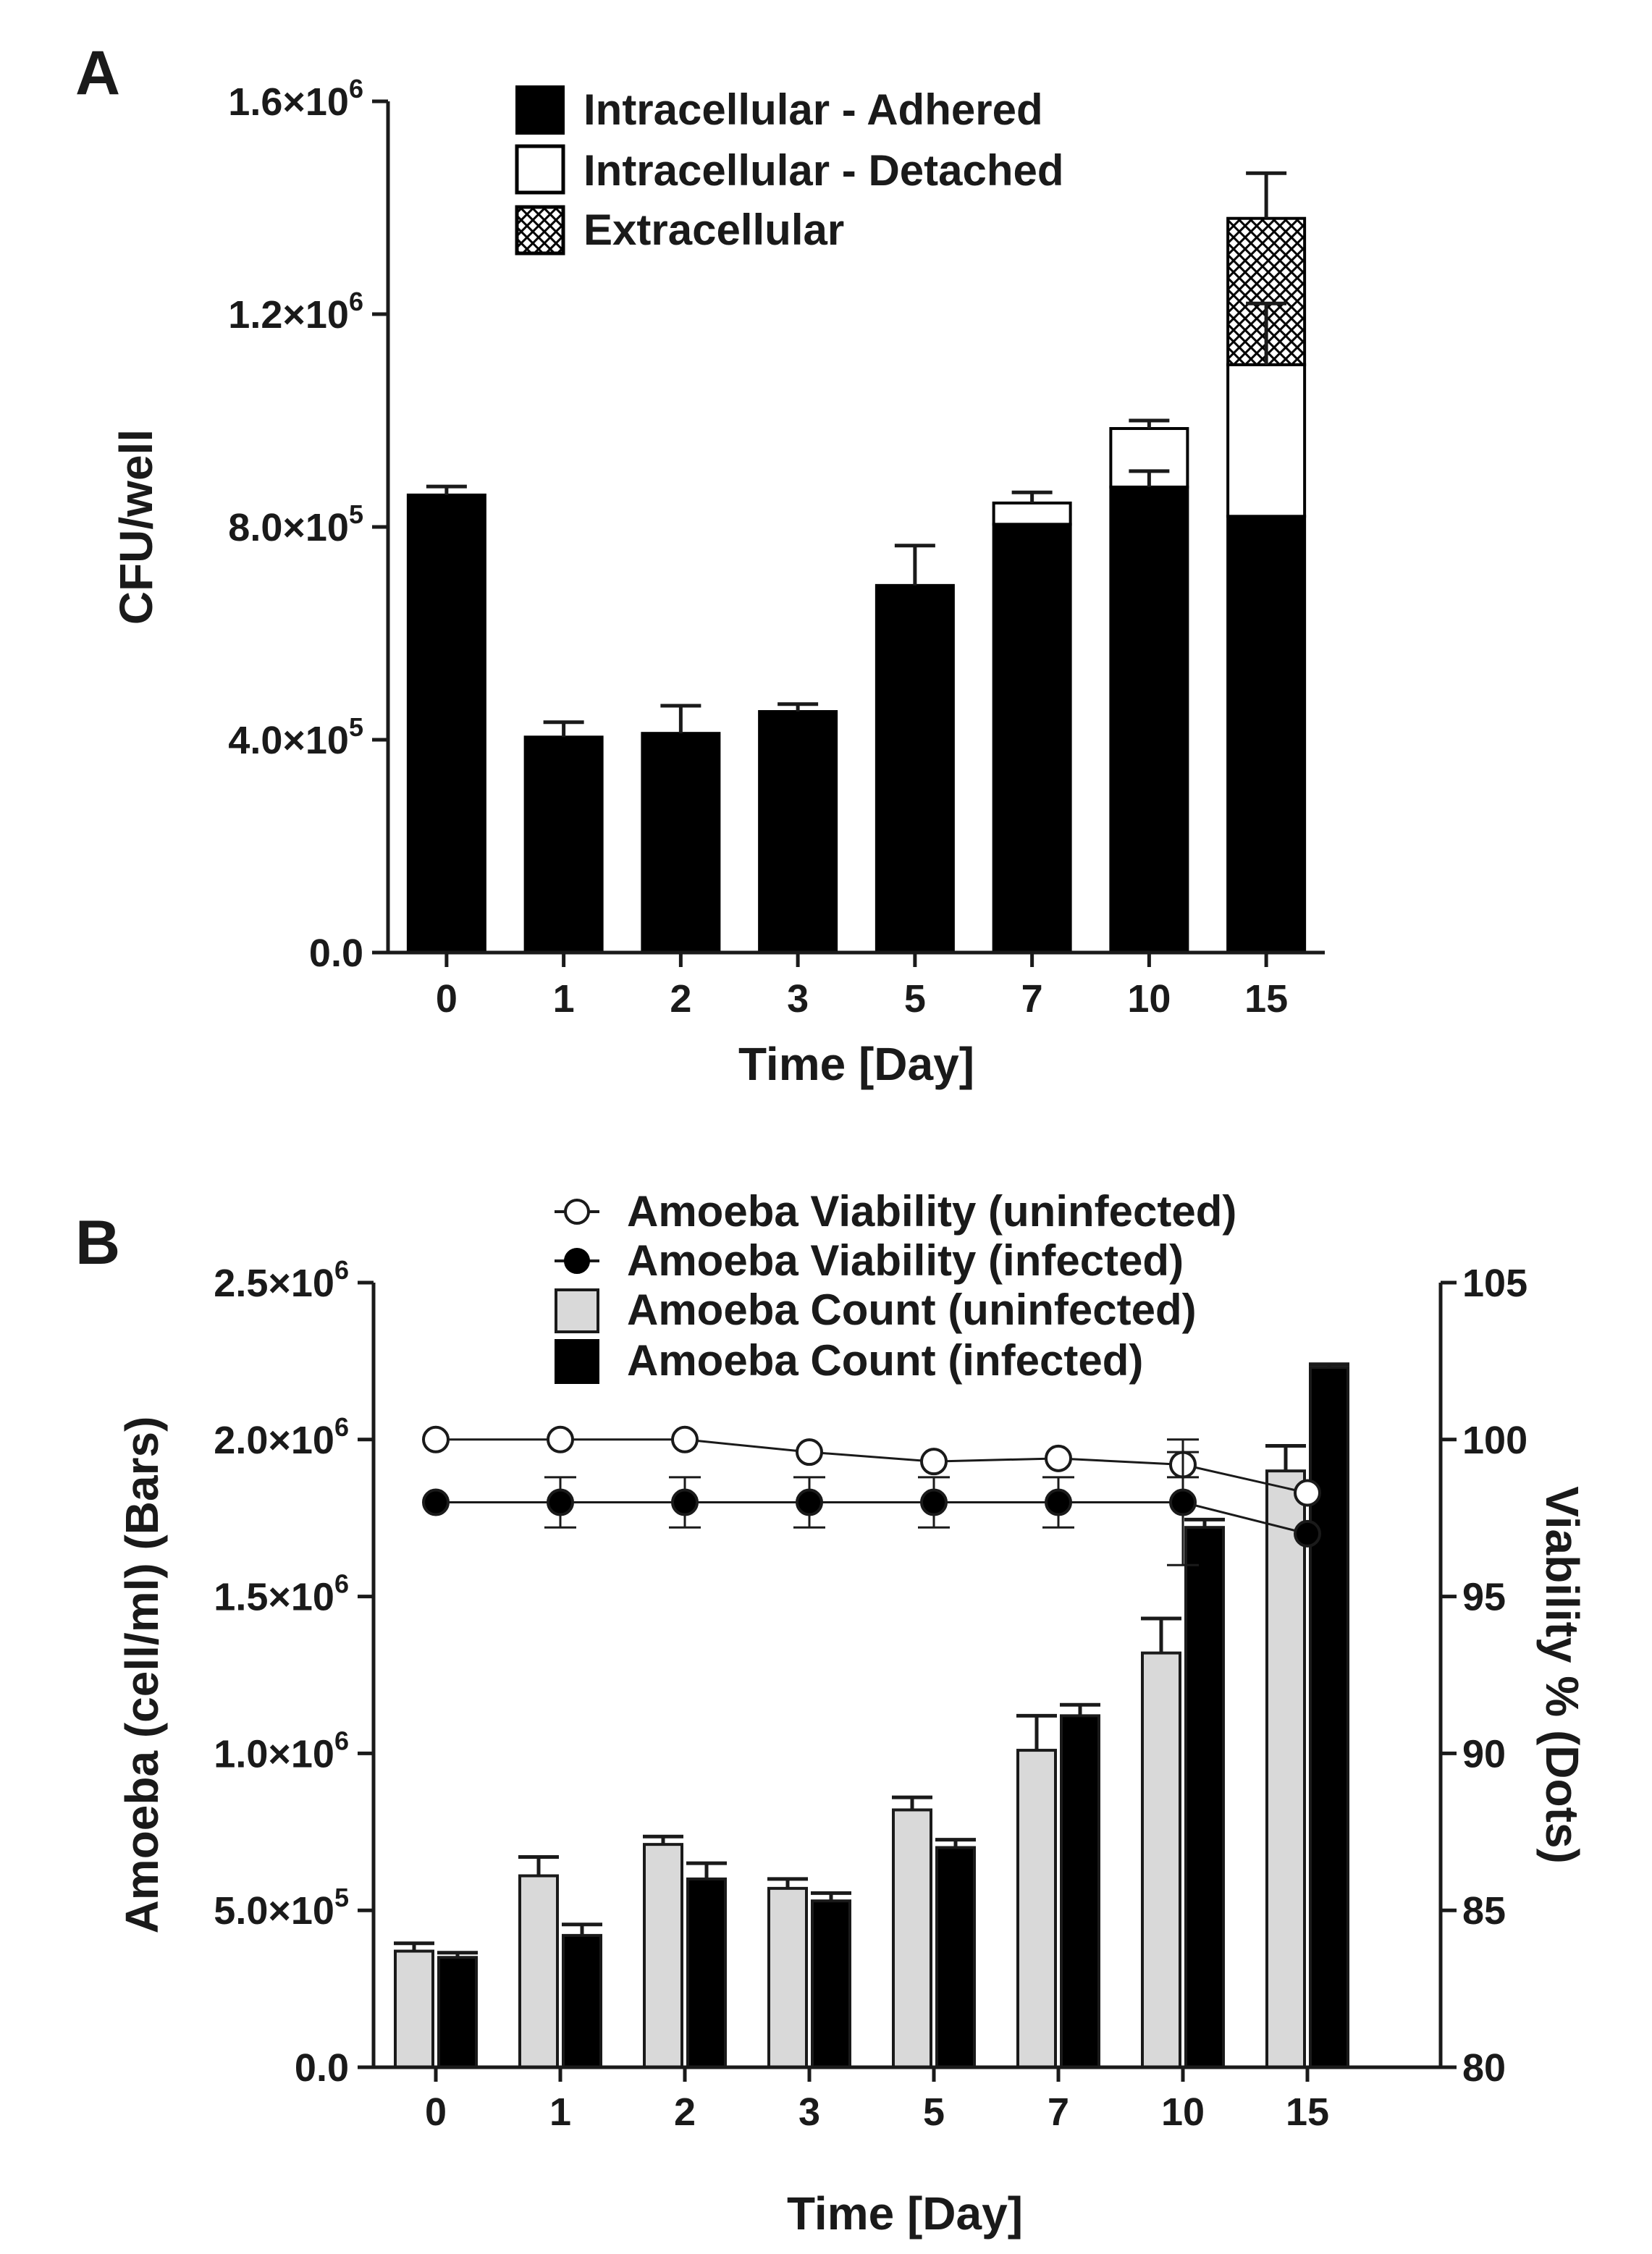  Describe the element at coordinates (813, 109) in the screenshot. I see `legend-label-adhered: Intracellular - Adhered` at that location.